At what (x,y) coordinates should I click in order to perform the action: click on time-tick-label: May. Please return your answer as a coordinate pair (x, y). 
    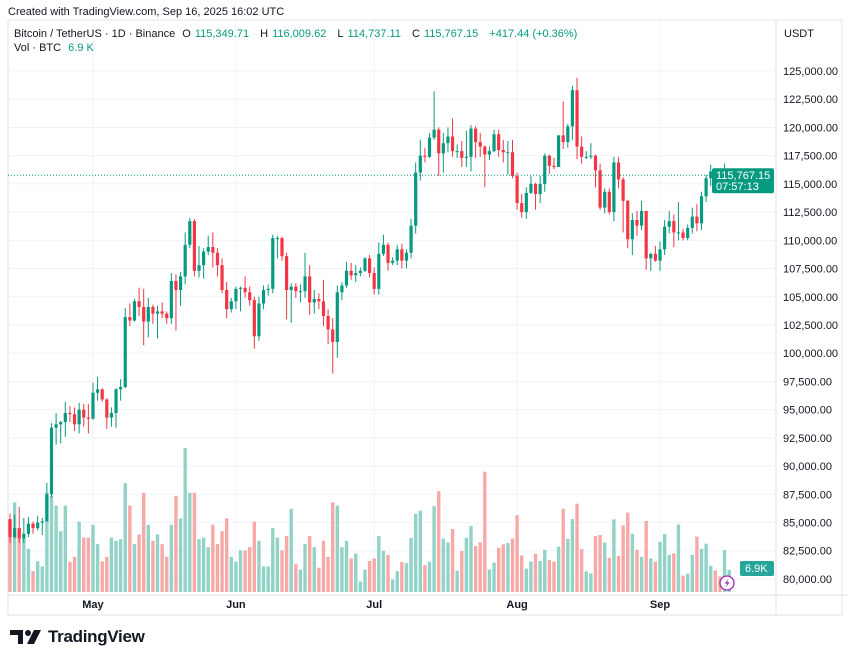
    Looking at the image, I should click on (93, 605).